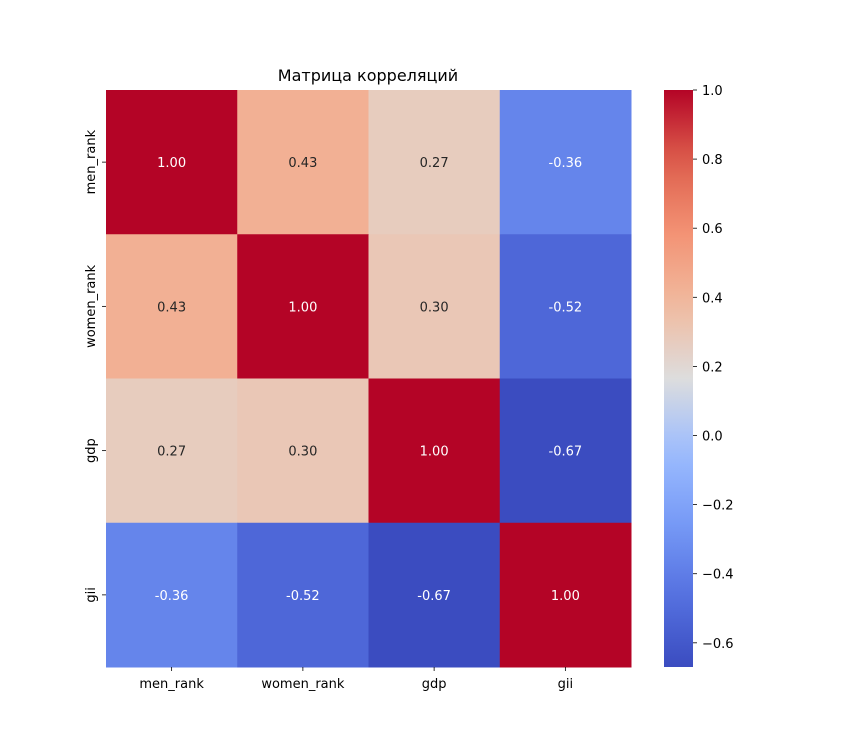  Describe the element at coordinates (91, 594) in the screenshot. I see `y-tick-label: gii` at that location.